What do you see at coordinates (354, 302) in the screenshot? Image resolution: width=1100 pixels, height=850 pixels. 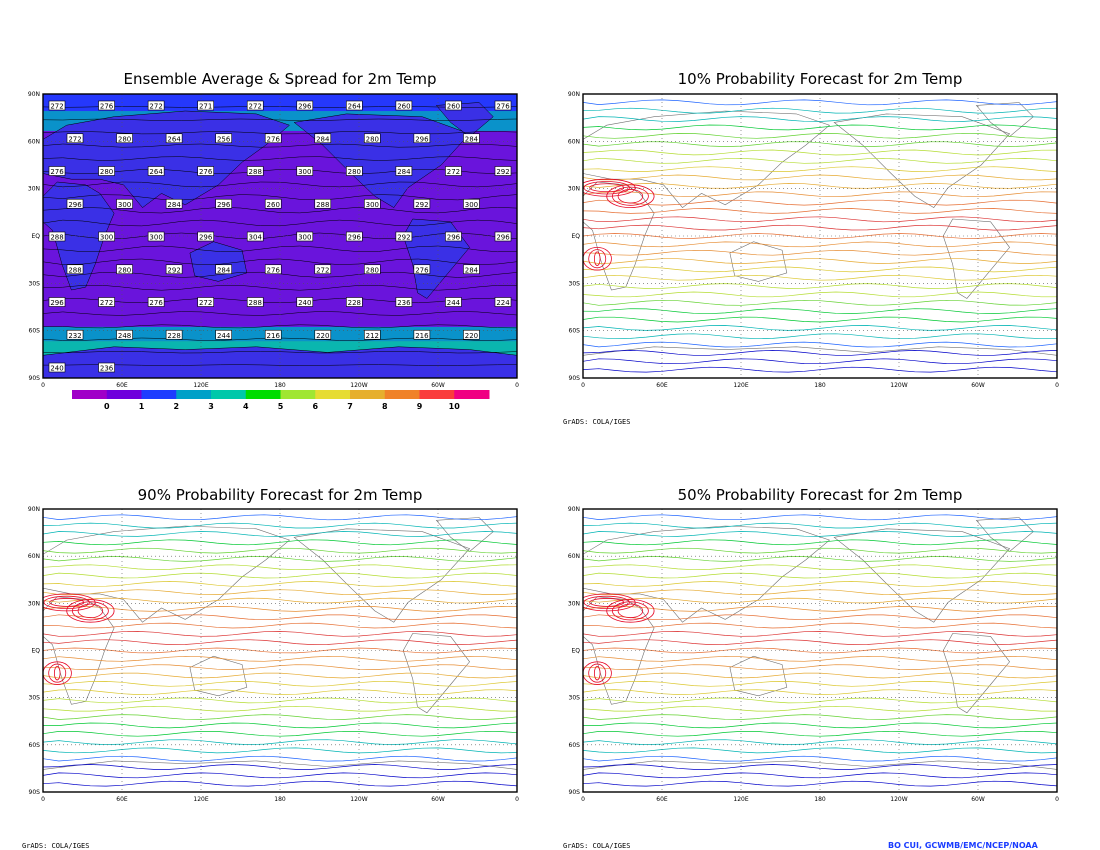 I see `contour-value-label: 228` at bounding box center [354, 302].